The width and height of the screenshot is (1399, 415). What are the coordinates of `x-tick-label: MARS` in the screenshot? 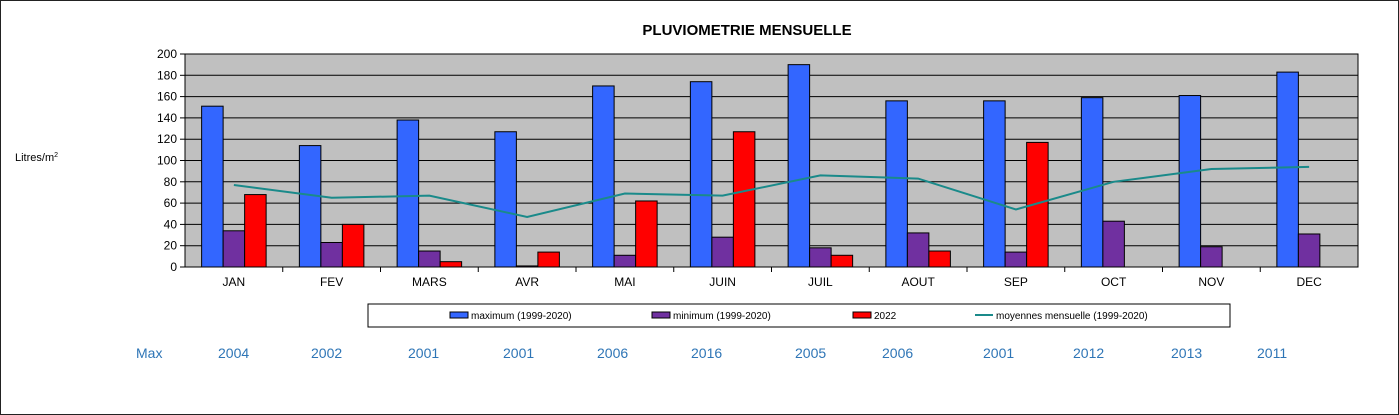 It's located at (429, 282).